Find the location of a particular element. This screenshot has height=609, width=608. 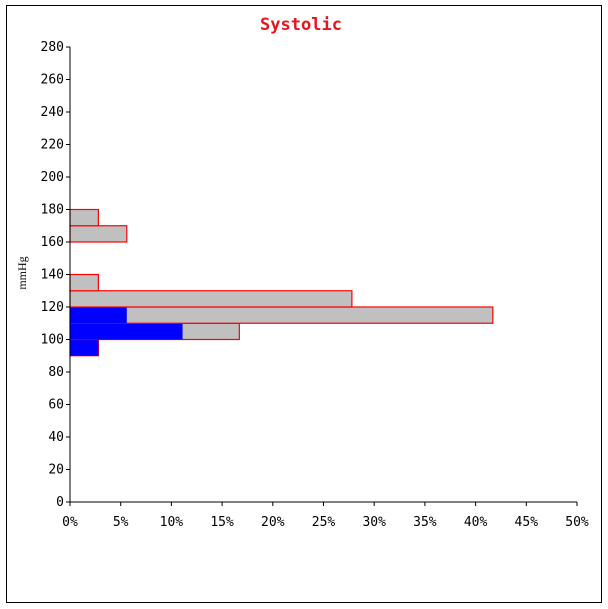

y-tick-label: 20 is located at coordinates (56, 470).